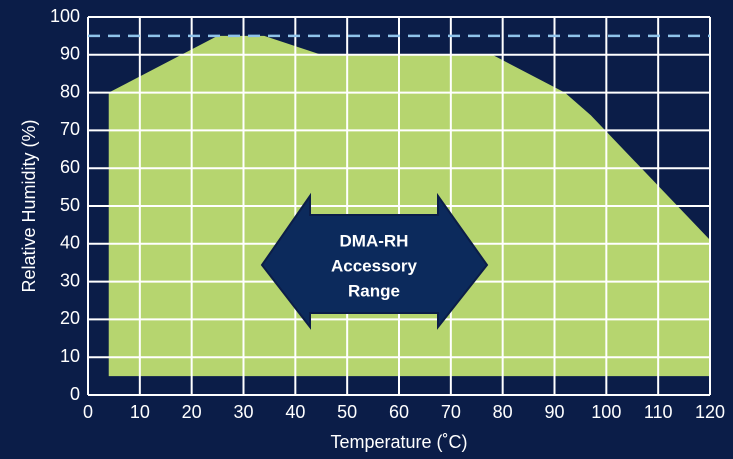 The image size is (733, 459). What do you see at coordinates (374, 265) in the screenshot?
I see `annotation-line: Accessory` at bounding box center [374, 265].